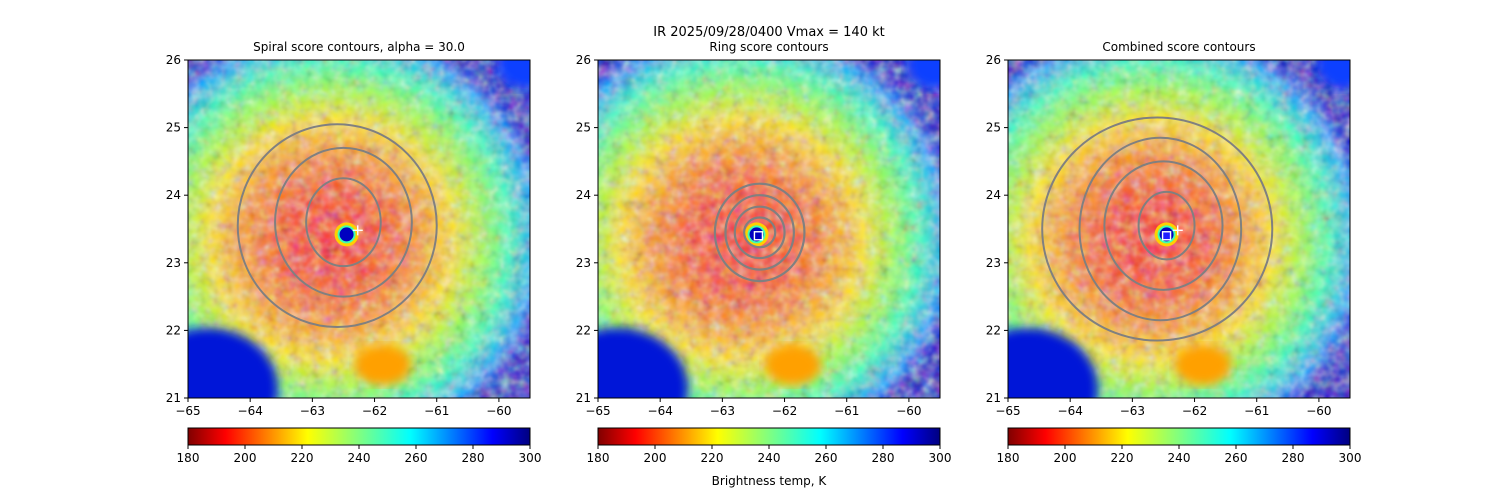 The image size is (1500, 500). What do you see at coordinates (1178, 47) in the screenshot?
I see `panel-title: Combined score contours` at bounding box center [1178, 47].